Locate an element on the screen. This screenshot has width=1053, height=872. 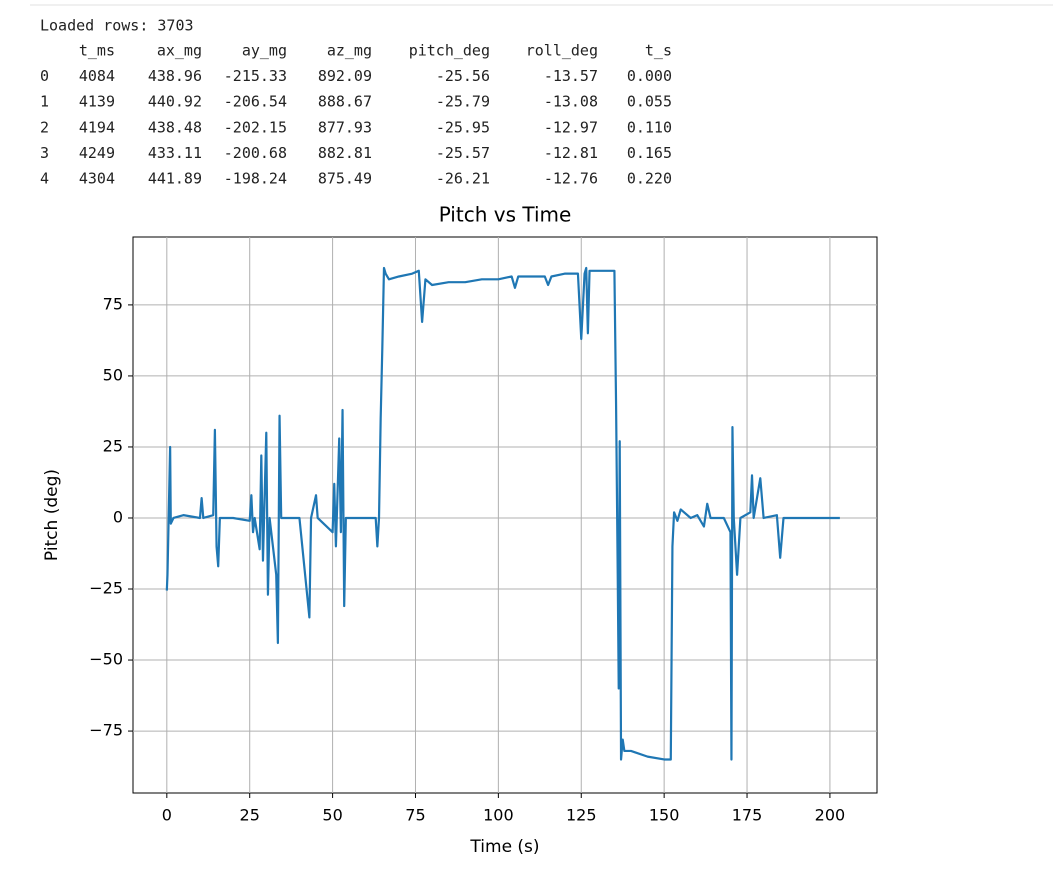
row-index: 4 is located at coordinates (44, 179).